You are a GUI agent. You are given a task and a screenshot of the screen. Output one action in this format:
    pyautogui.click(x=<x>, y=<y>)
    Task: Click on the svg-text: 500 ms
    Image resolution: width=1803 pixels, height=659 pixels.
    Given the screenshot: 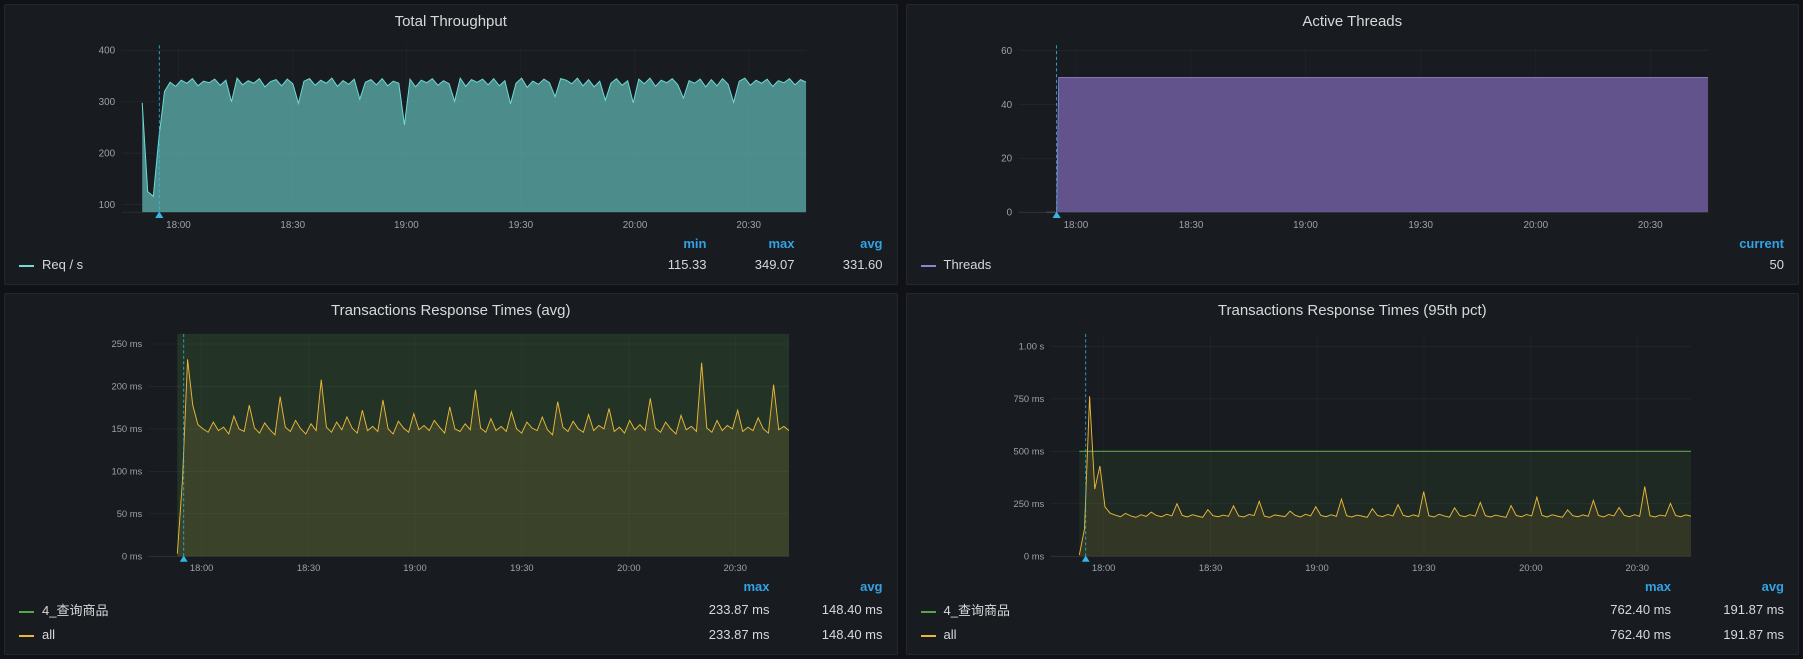 What is the action you would take?
    pyautogui.click(x=1028, y=450)
    